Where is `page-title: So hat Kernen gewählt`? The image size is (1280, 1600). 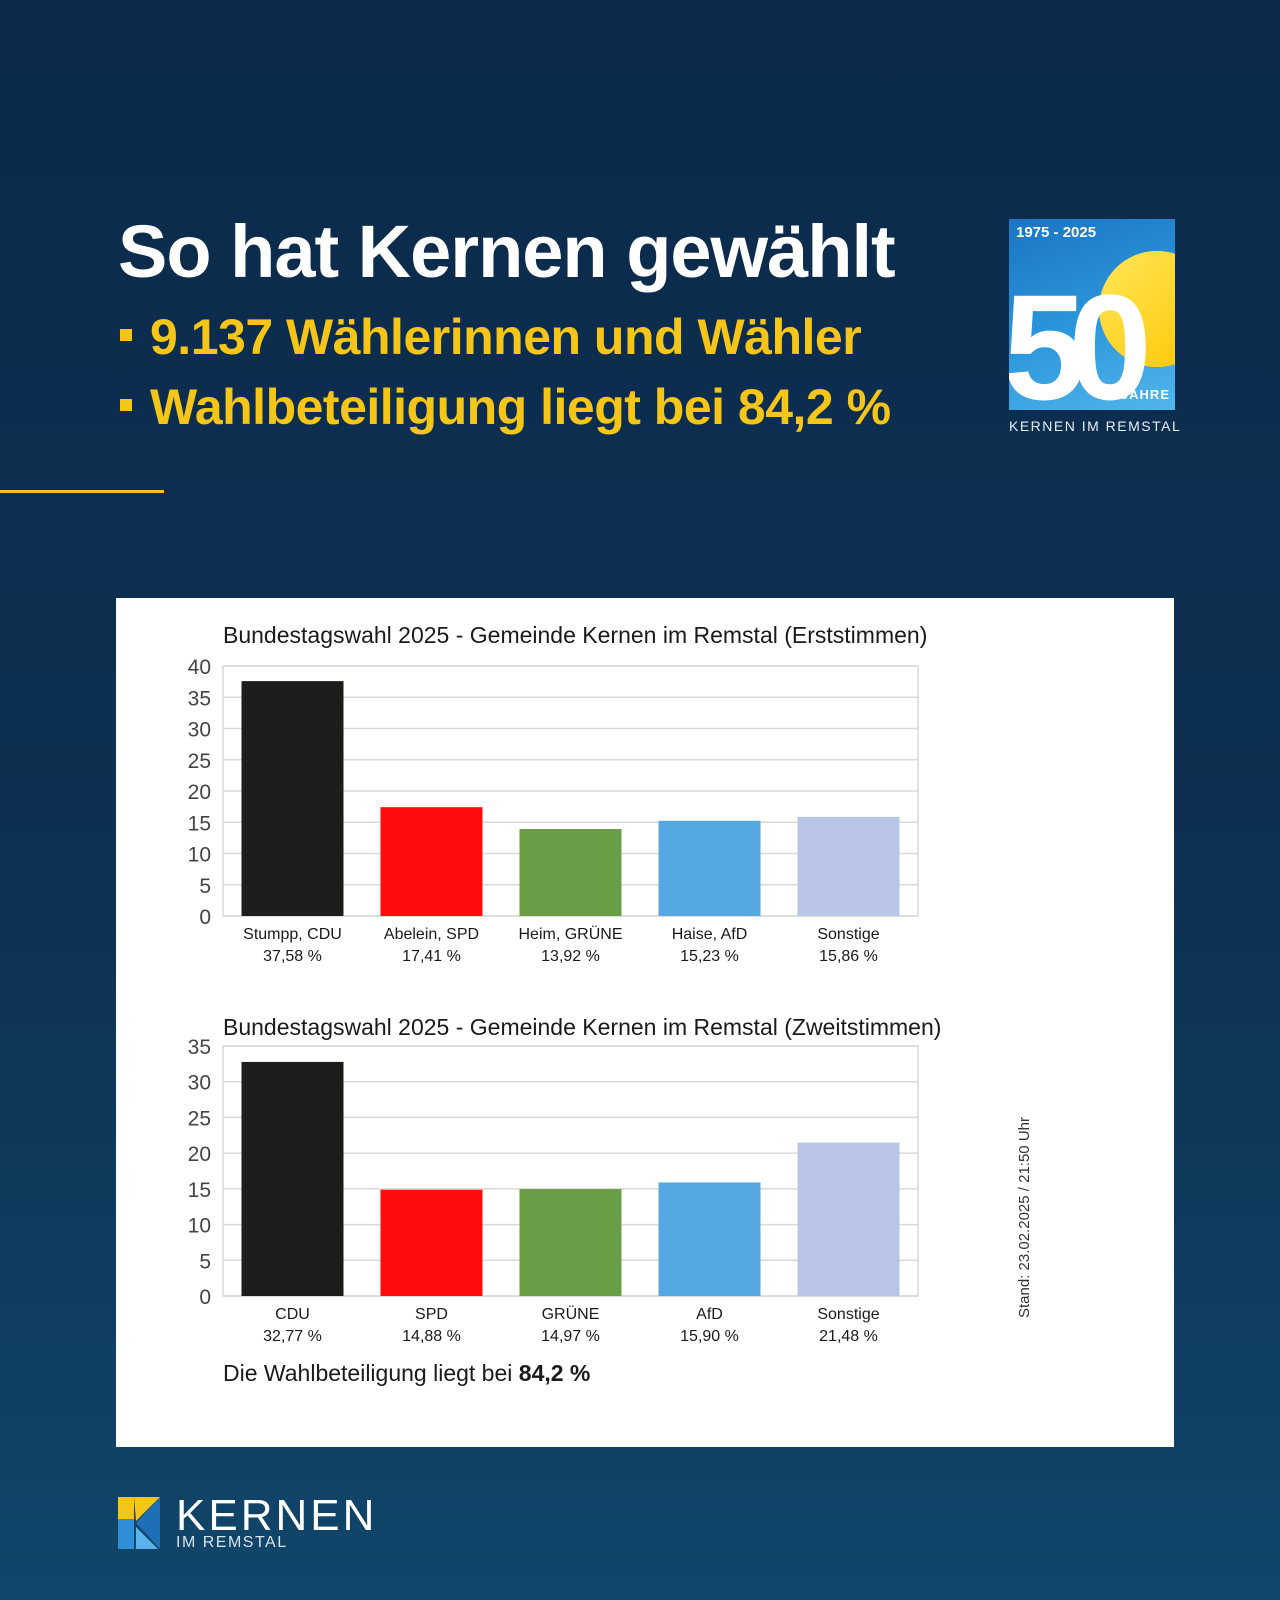 page-title: So hat Kernen gewählt is located at coordinates (507, 251).